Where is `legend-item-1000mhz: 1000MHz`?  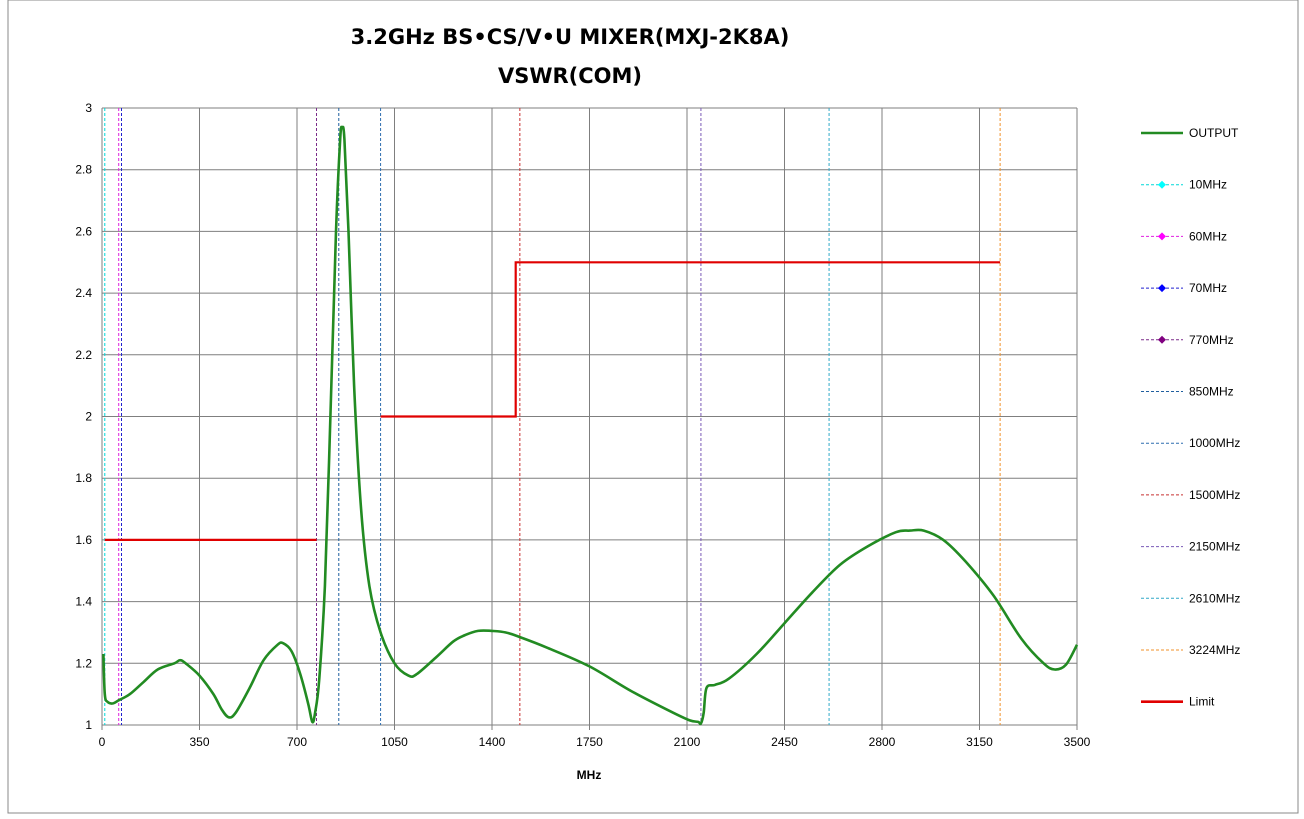 legend-item-1000mhz: 1000MHz is located at coordinates (1190, 443).